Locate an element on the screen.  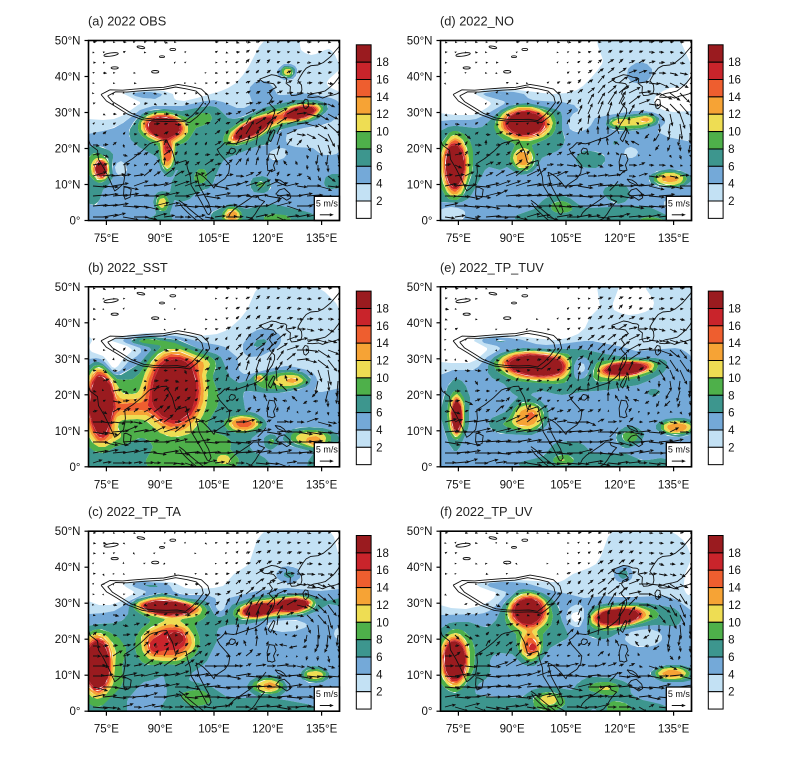
svg-text: (d) 2022_NO is located at coordinates (477, 21).